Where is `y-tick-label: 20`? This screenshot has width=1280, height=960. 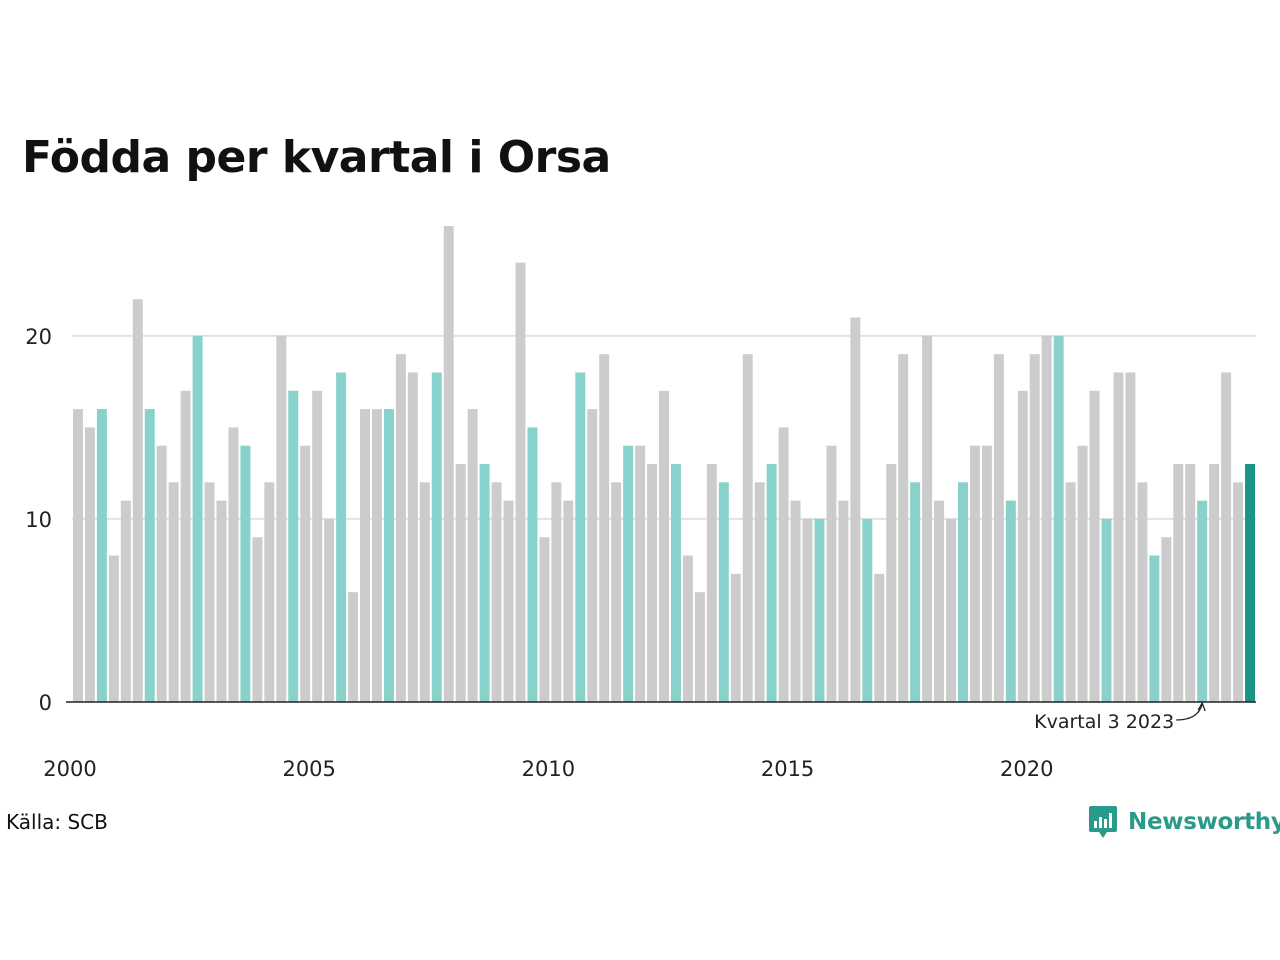
y-tick-label: 20 is located at coordinates (38, 337).